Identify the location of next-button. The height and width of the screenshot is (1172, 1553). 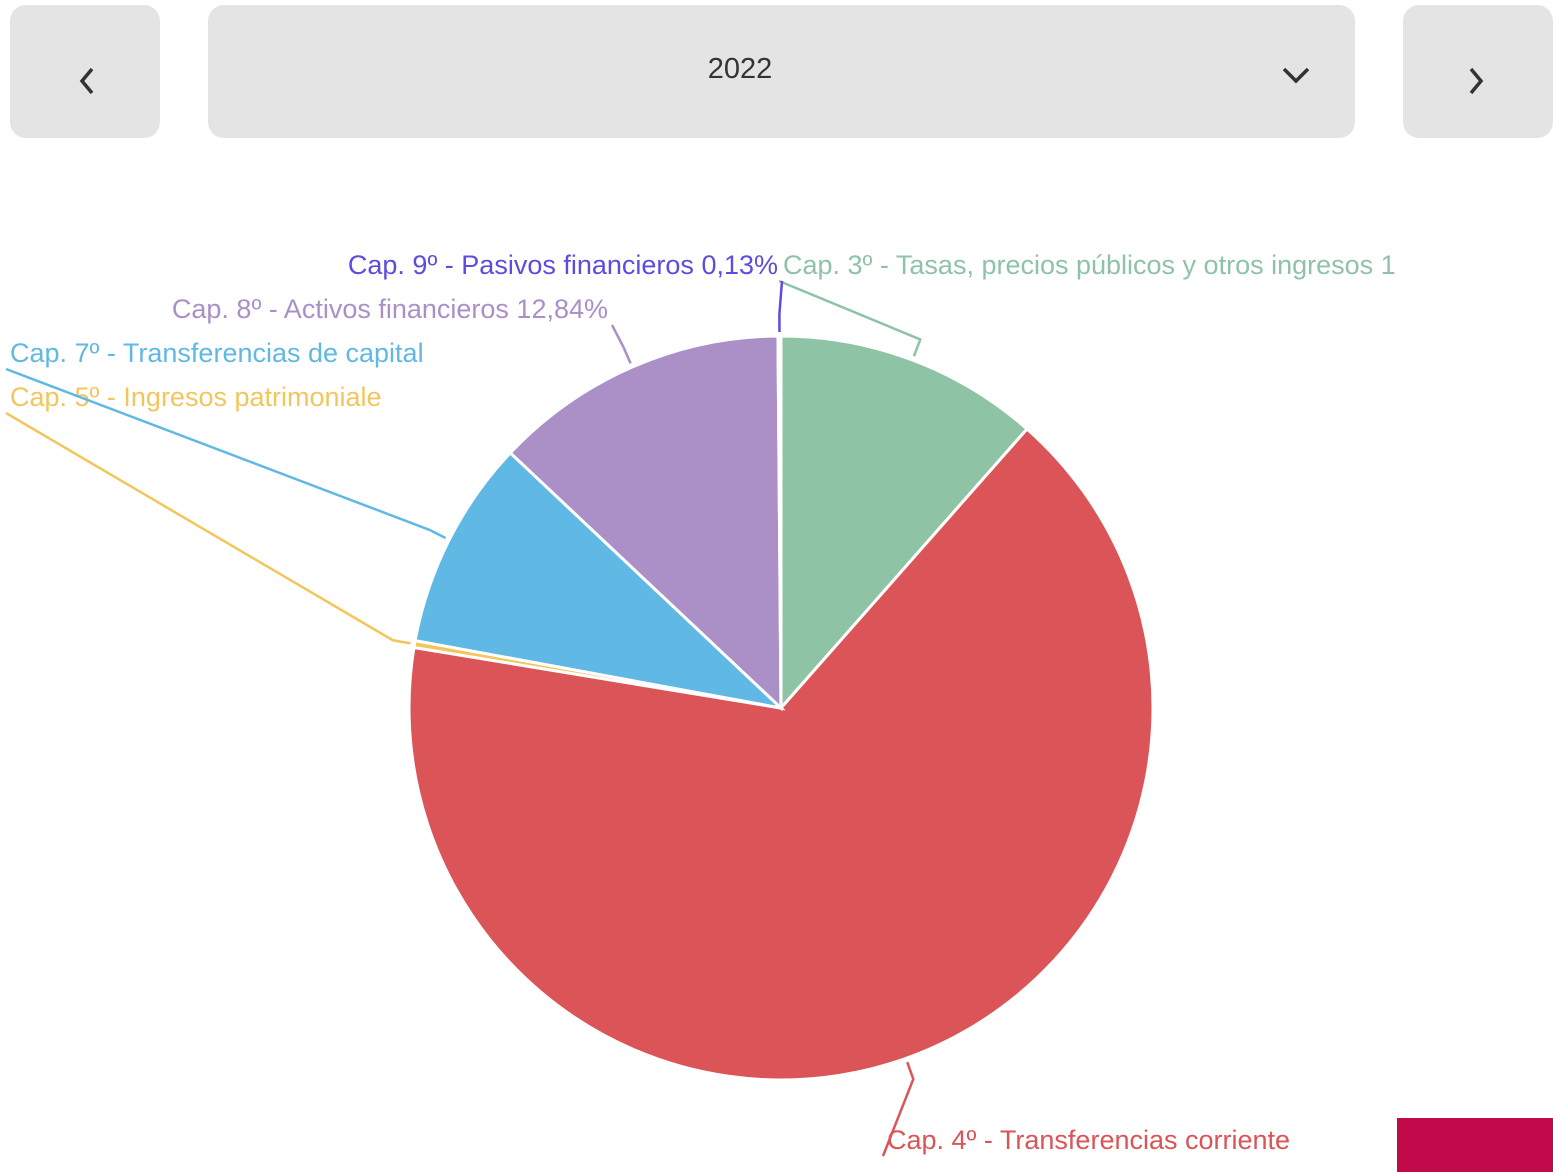
(1478, 71).